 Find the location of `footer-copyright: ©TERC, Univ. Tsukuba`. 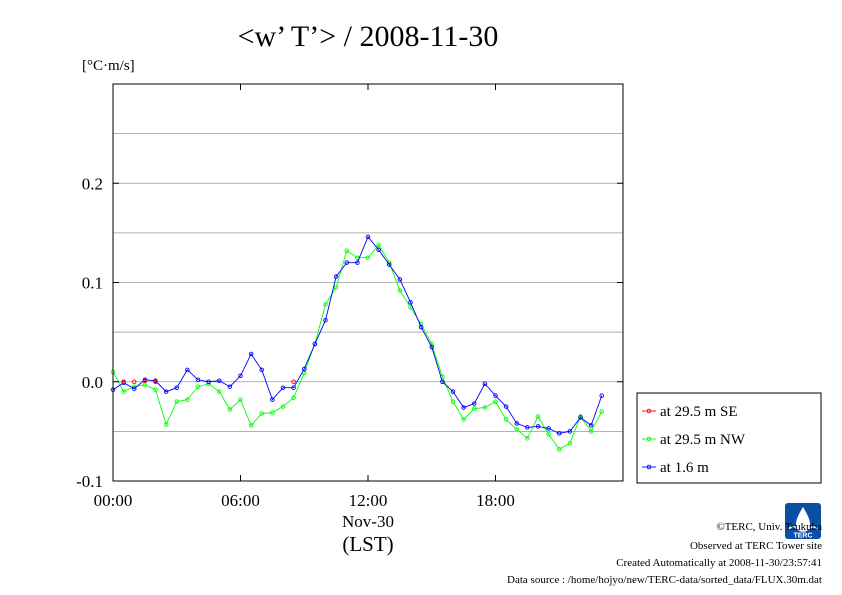

footer-copyright: ©TERC, Univ. Tsukuba is located at coordinates (769, 527).